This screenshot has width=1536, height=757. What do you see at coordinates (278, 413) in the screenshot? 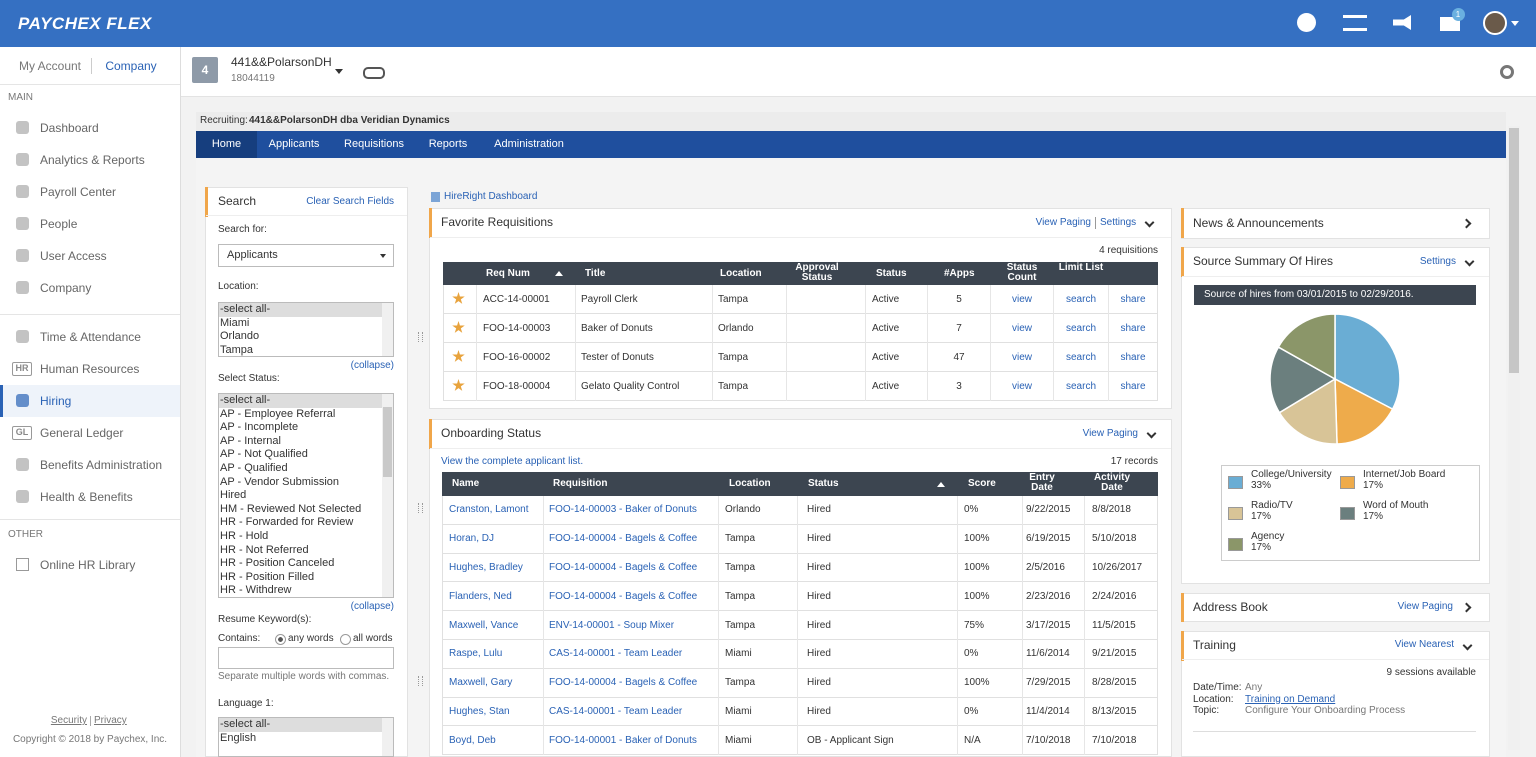
I see `option: AP - Employee Referral` at bounding box center [278, 413].